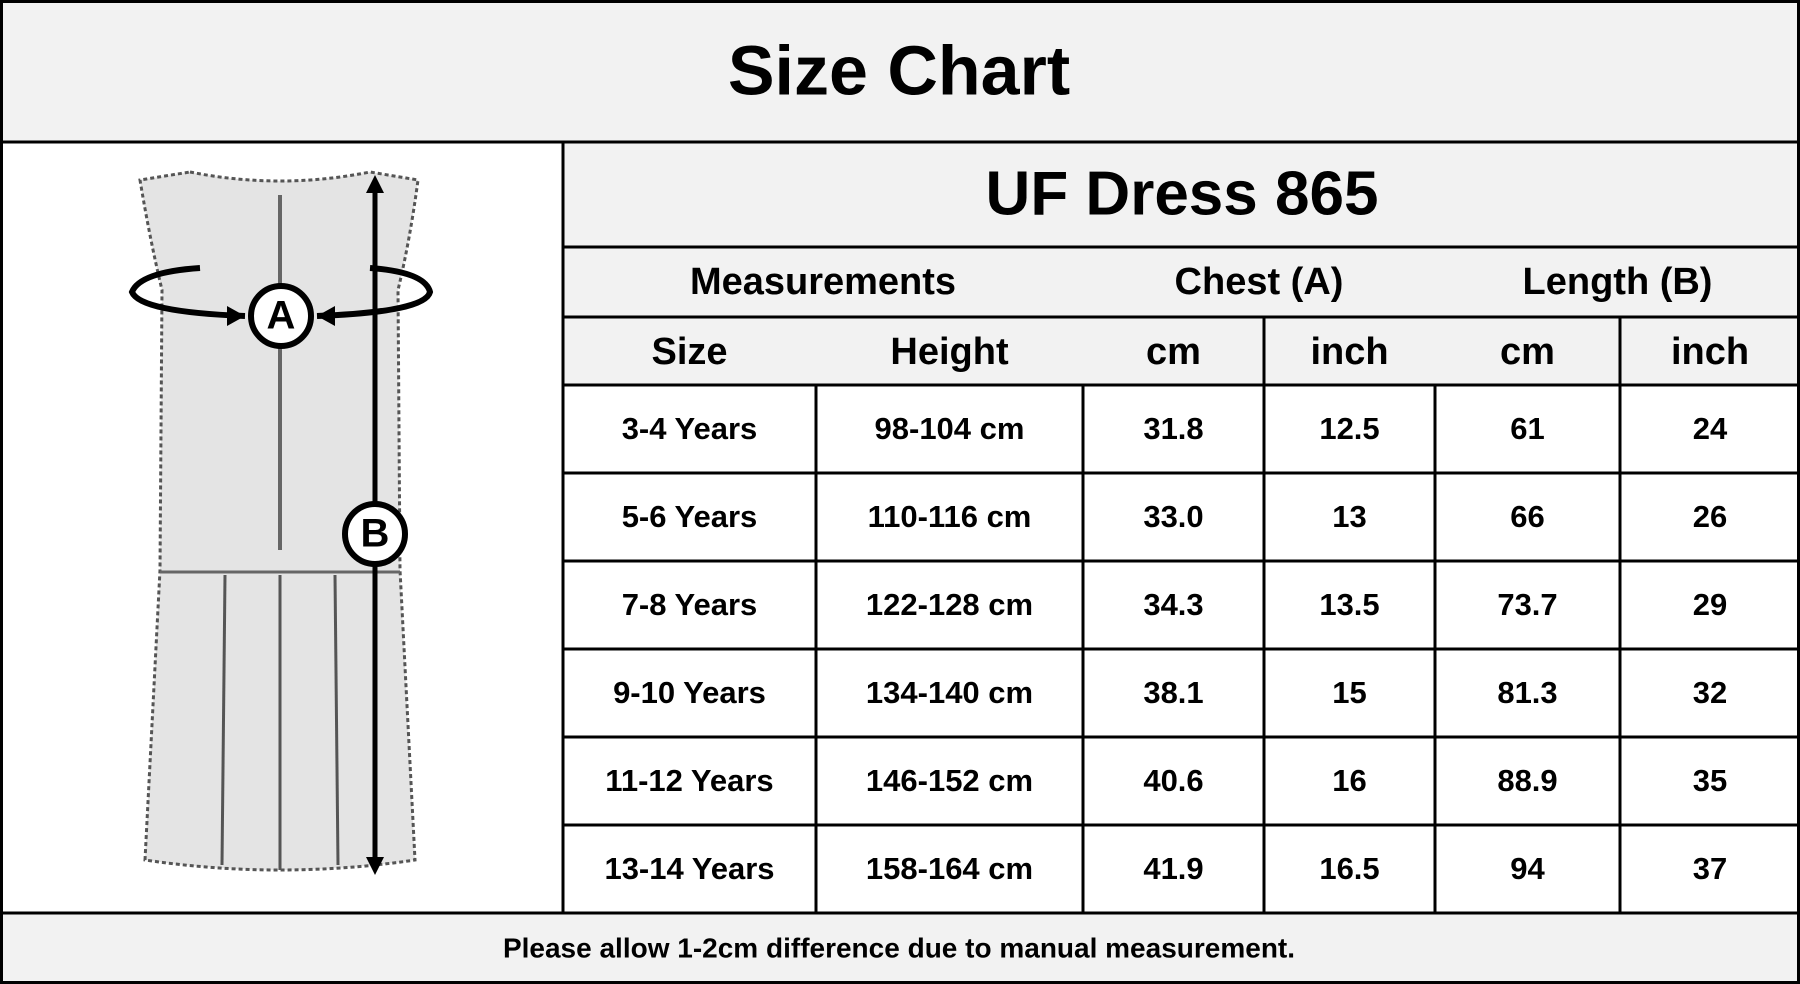  What do you see at coordinates (1710, 516) in the screenshot?
I see `table-cell: 26` at bounding box center [1710, 516].